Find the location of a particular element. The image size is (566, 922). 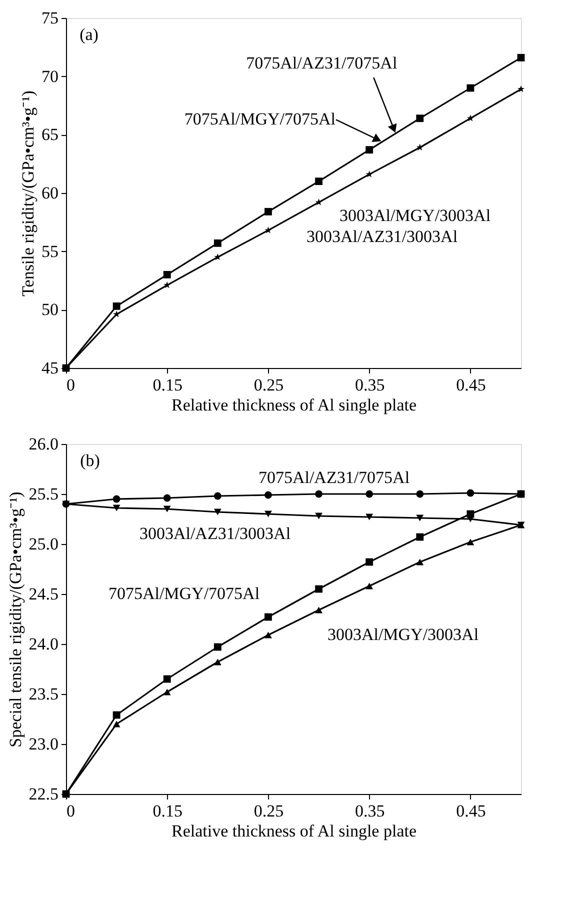

y-tick-label: 70 is located at coordinates (50, 76).